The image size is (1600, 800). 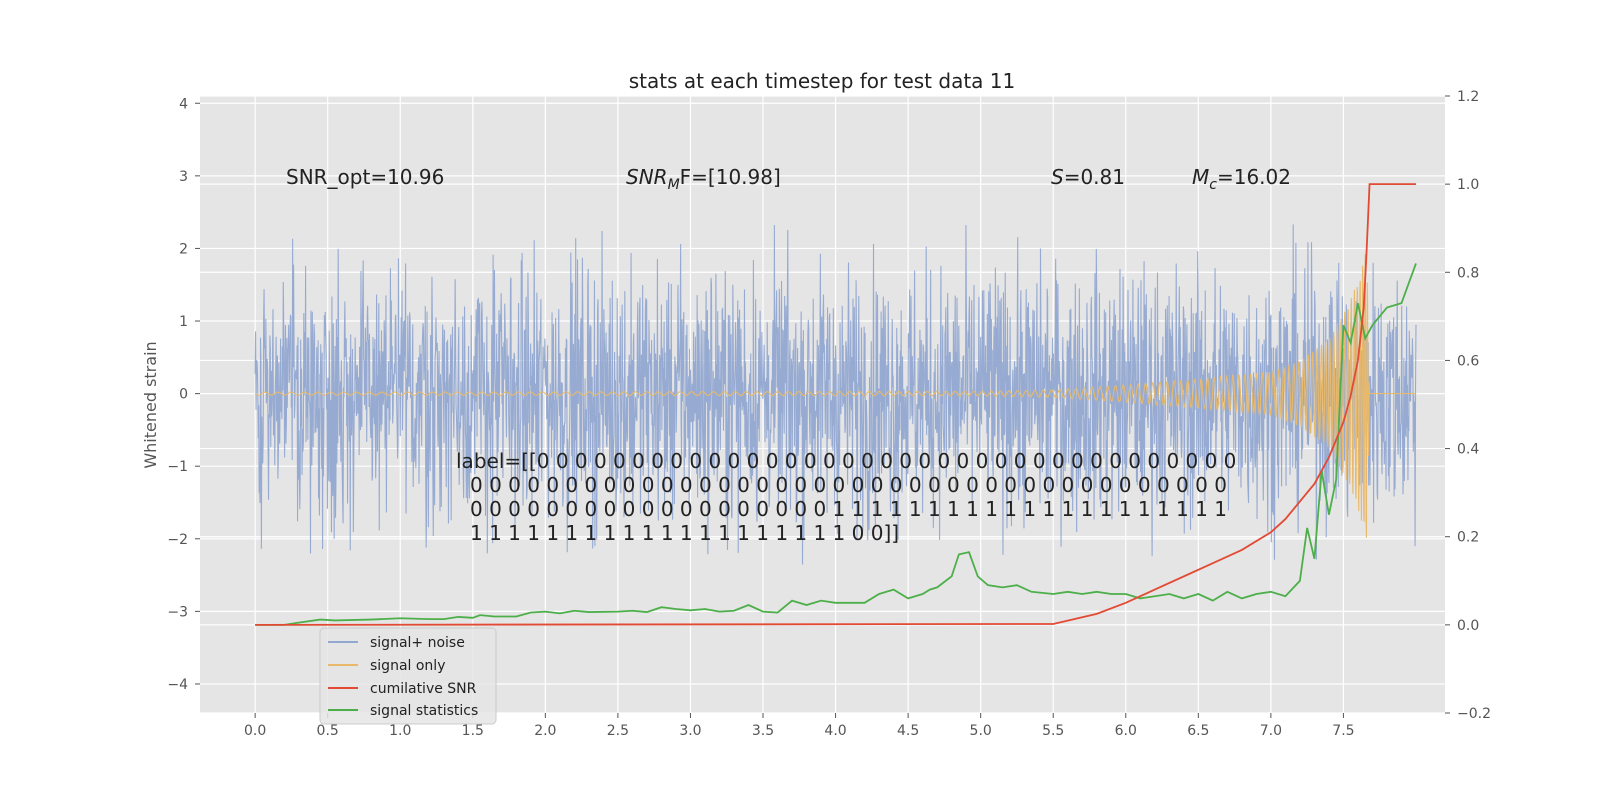 I want to click on y2-tick-label-3: 0.6, so click(x=1468, y=361).